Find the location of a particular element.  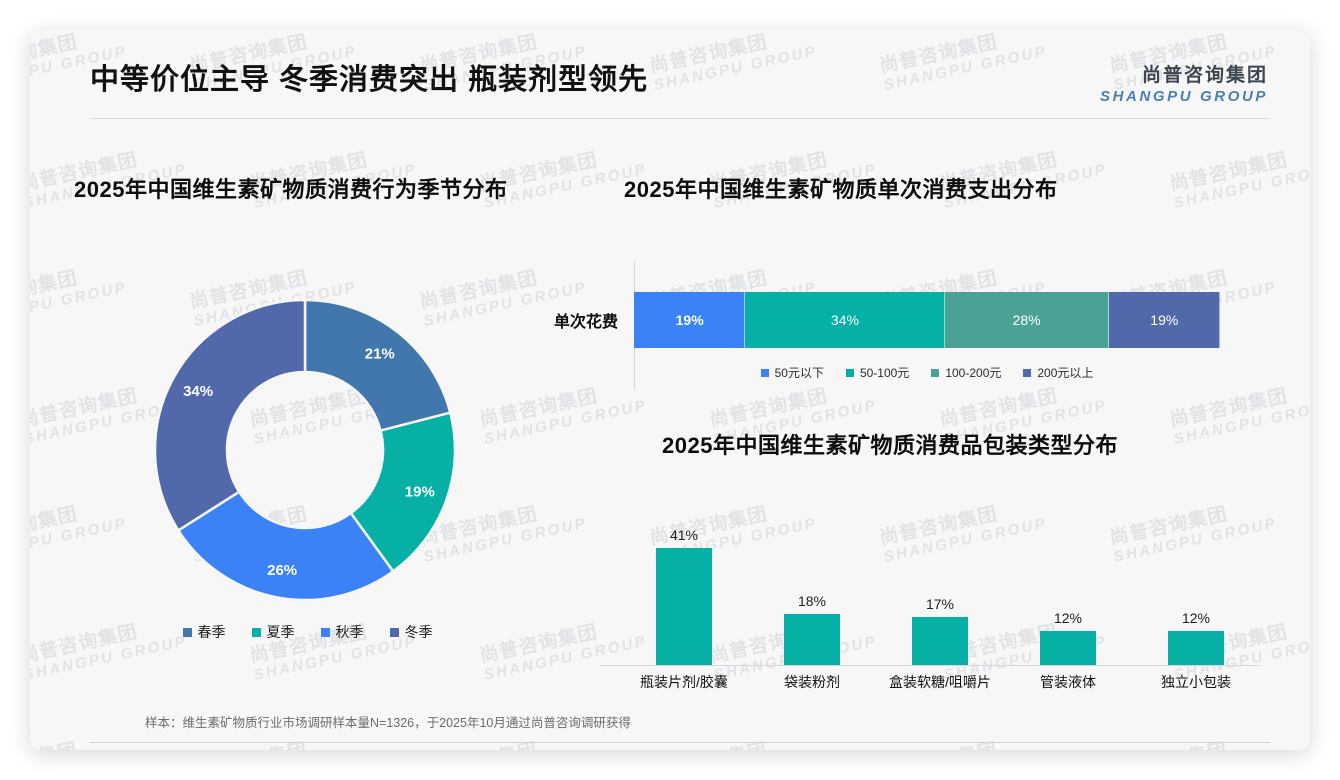

bar-category-label: 独立小包装 is located at coordinates (1196, 682).